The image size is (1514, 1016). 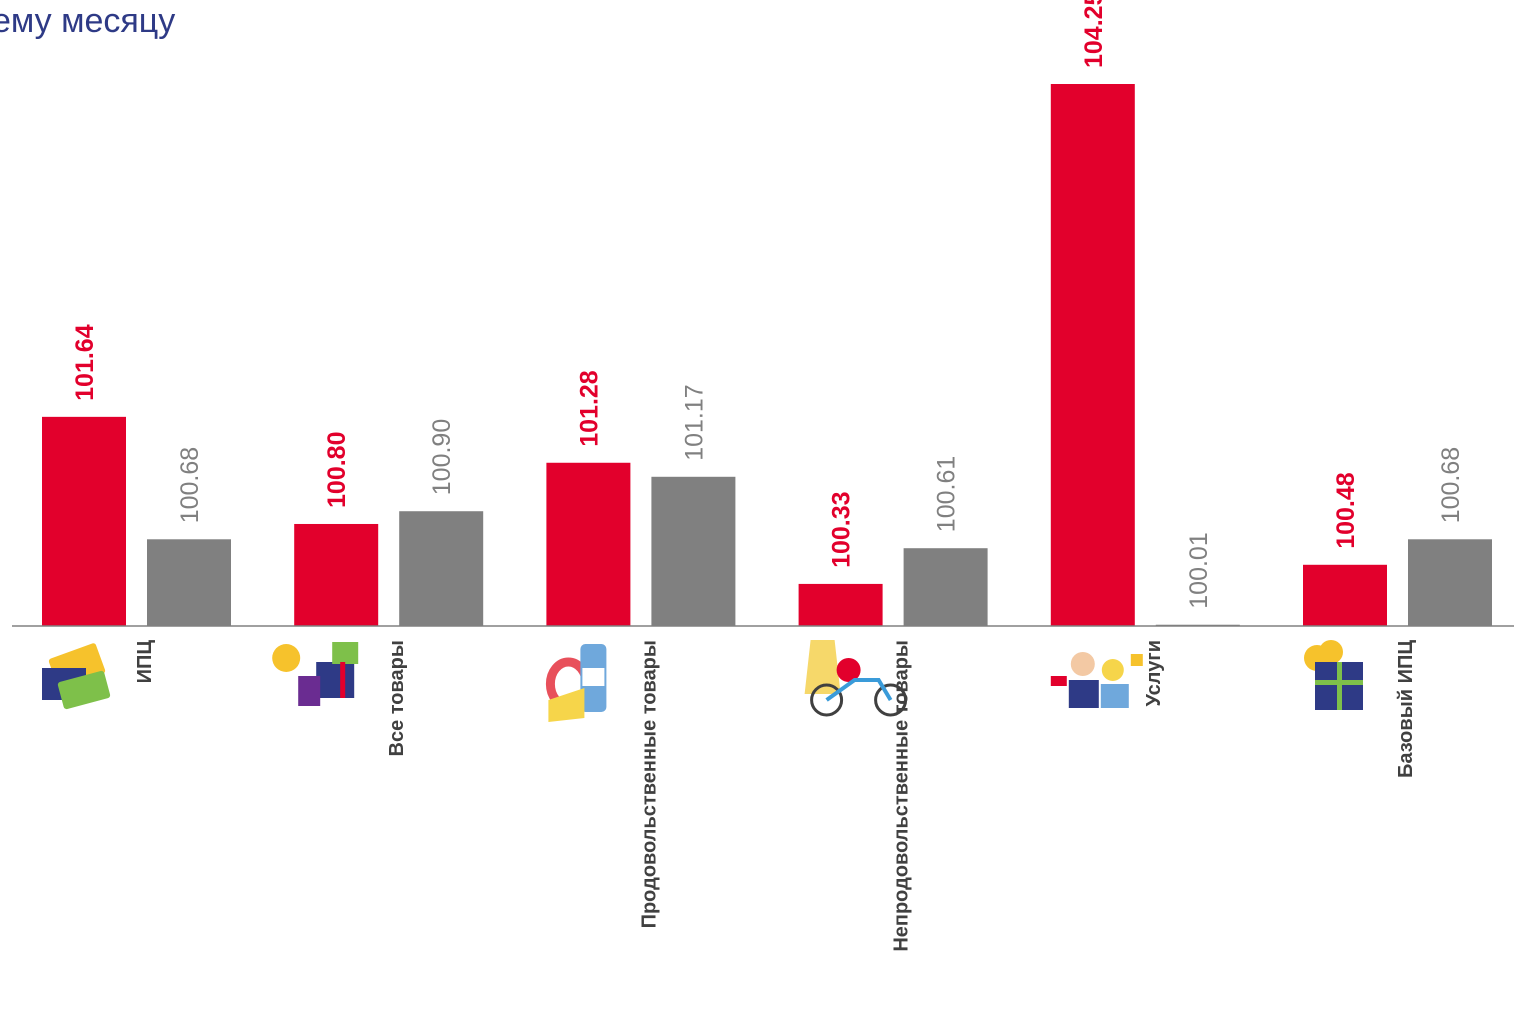 I want to click on data-label-b-0: 100.68, so click(x=190, y=485).